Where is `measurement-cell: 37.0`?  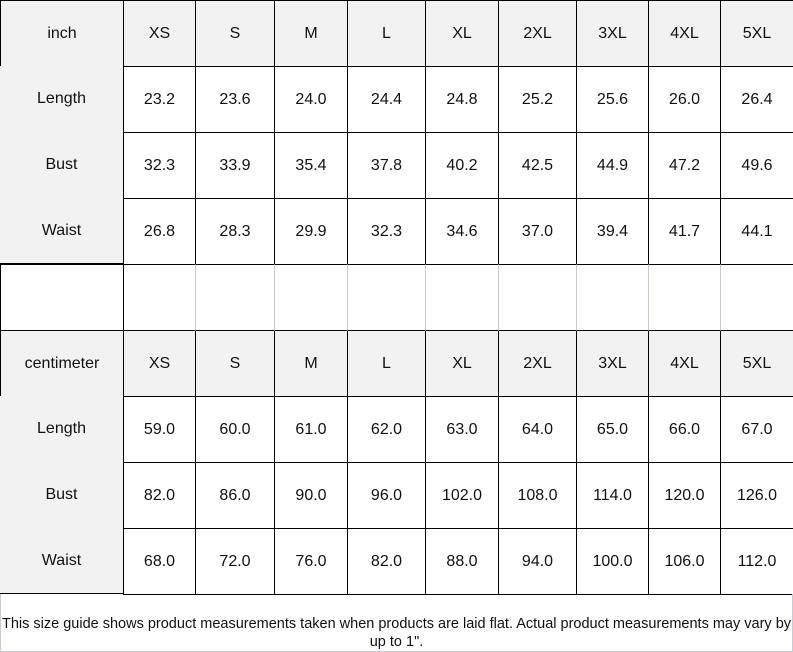 measurement-cell: 37.0 is located at coordinates (537, 231).